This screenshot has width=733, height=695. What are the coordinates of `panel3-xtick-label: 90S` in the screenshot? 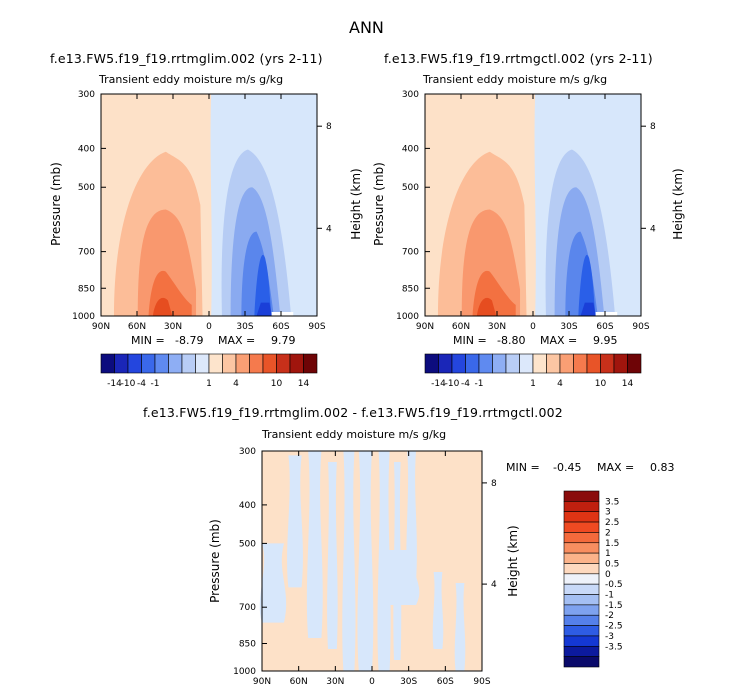 It's located at (481, 682).